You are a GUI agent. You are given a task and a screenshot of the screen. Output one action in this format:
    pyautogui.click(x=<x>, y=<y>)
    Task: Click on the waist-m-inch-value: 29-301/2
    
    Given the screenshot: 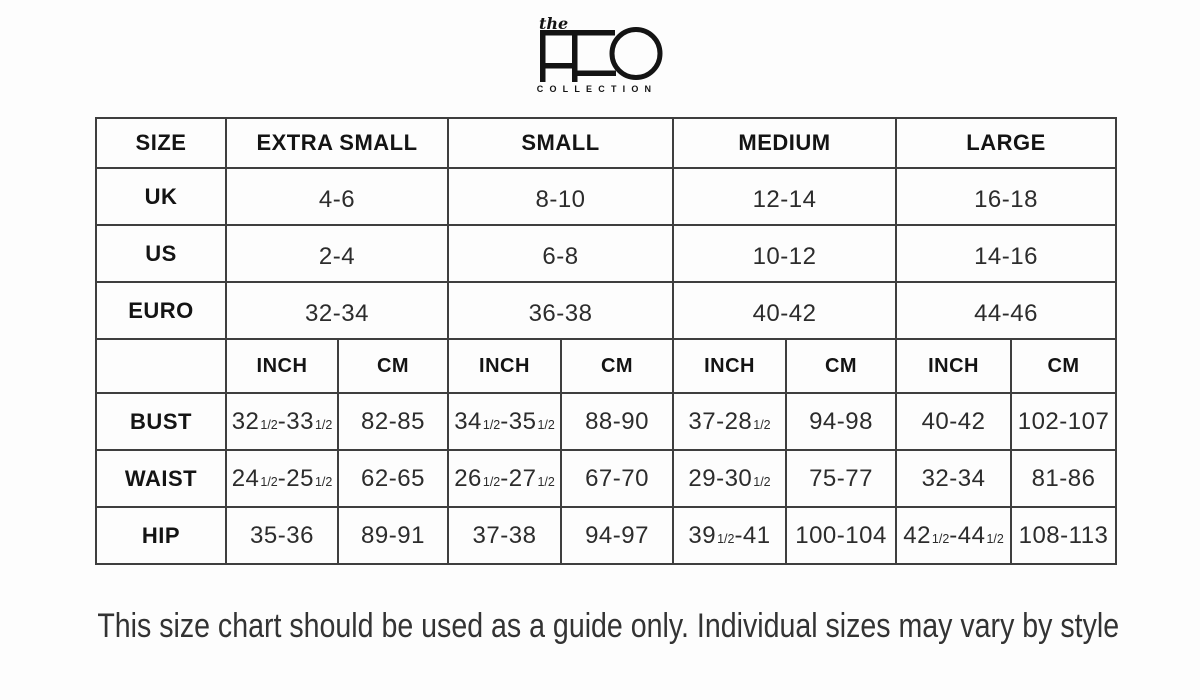 What is the action you would take?
    pyautogui.click(x=730, y=478)
    